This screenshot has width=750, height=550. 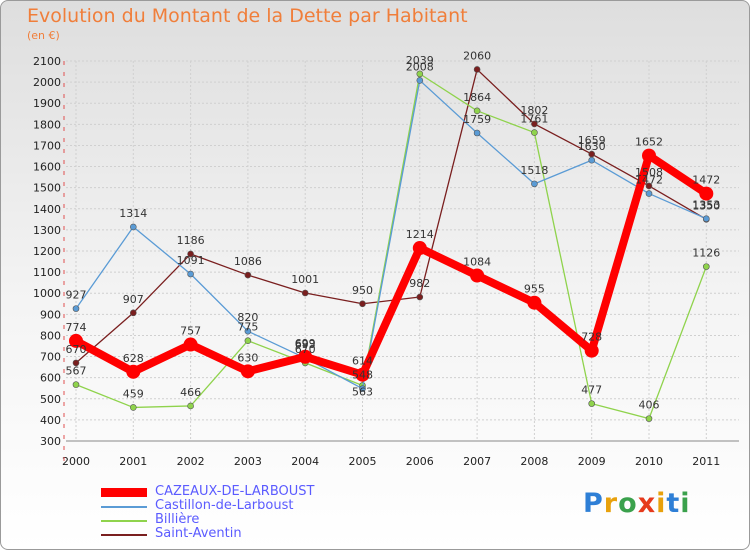 What do you see at coordinates (305, 279) in the screenshot?
I see `data-label: 1001` at bounding box center [305, 279].